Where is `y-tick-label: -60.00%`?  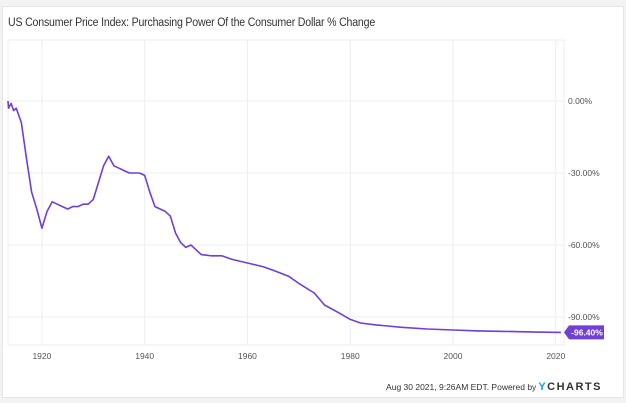 y-tick-label: -60.00% is located at coordinates (584, 245).